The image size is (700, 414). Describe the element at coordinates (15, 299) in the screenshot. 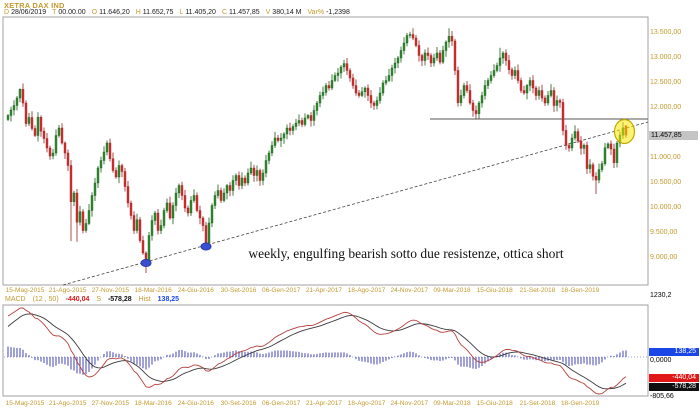

I see `macd-name: MACD` at that location.